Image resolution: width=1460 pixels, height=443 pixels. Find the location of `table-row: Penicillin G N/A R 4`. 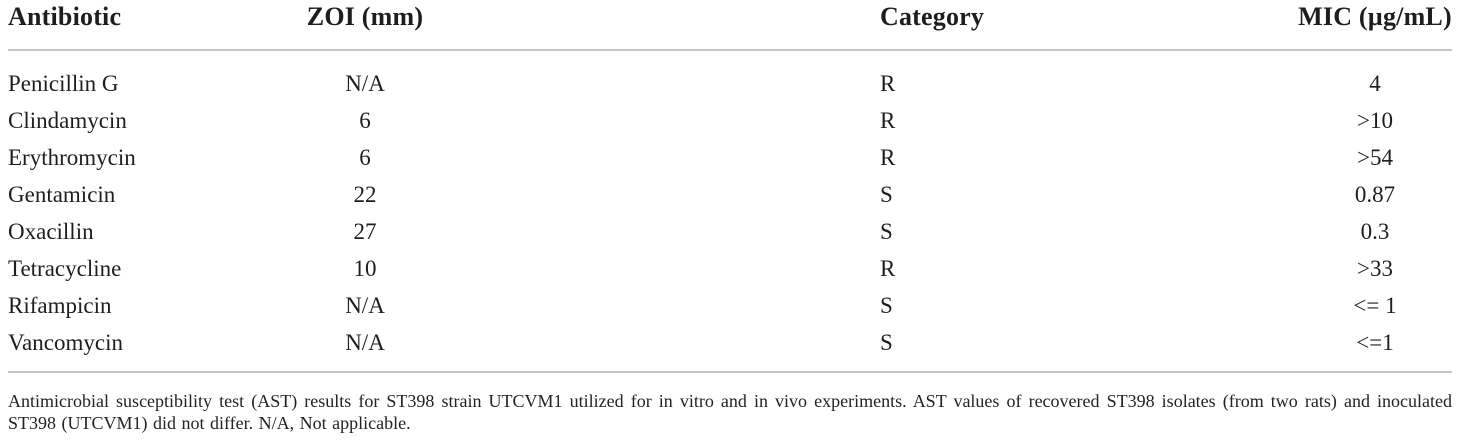

table-row: Penicillin G N/A R 4 is located at coordinates (730, 83).